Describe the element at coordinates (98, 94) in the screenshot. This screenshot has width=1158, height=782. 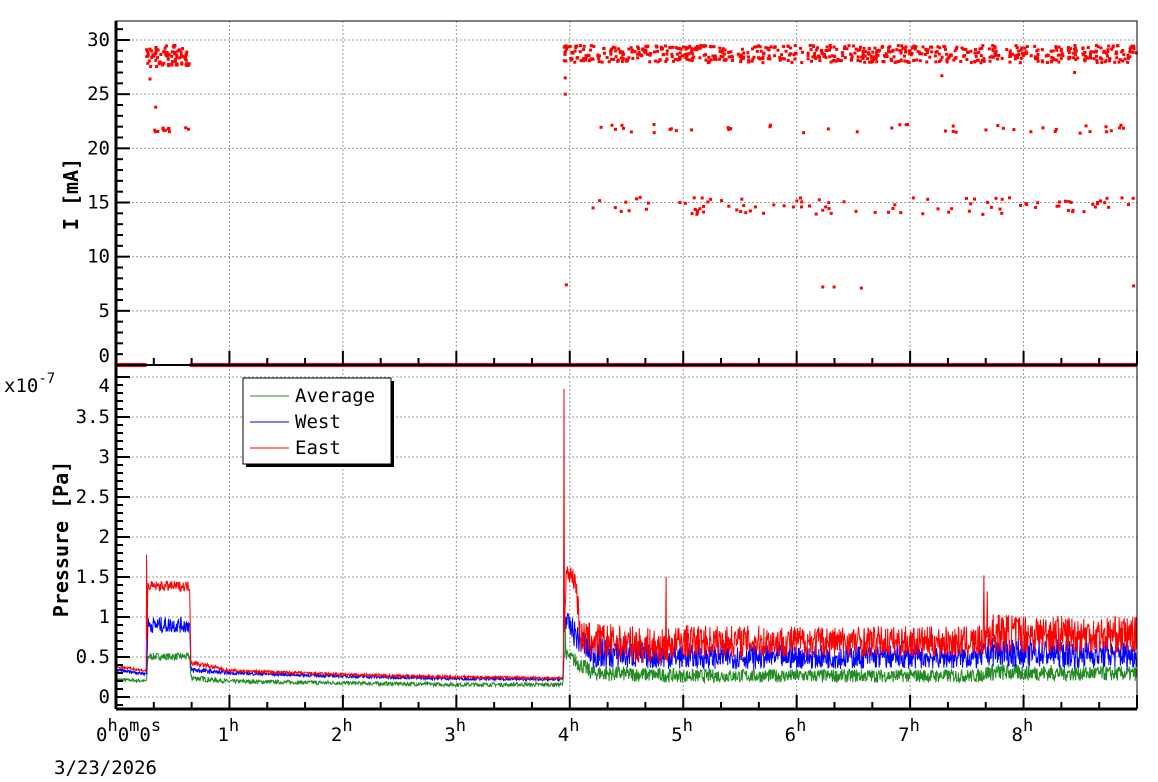
I see `y-tick-label-top: 25` at that location.